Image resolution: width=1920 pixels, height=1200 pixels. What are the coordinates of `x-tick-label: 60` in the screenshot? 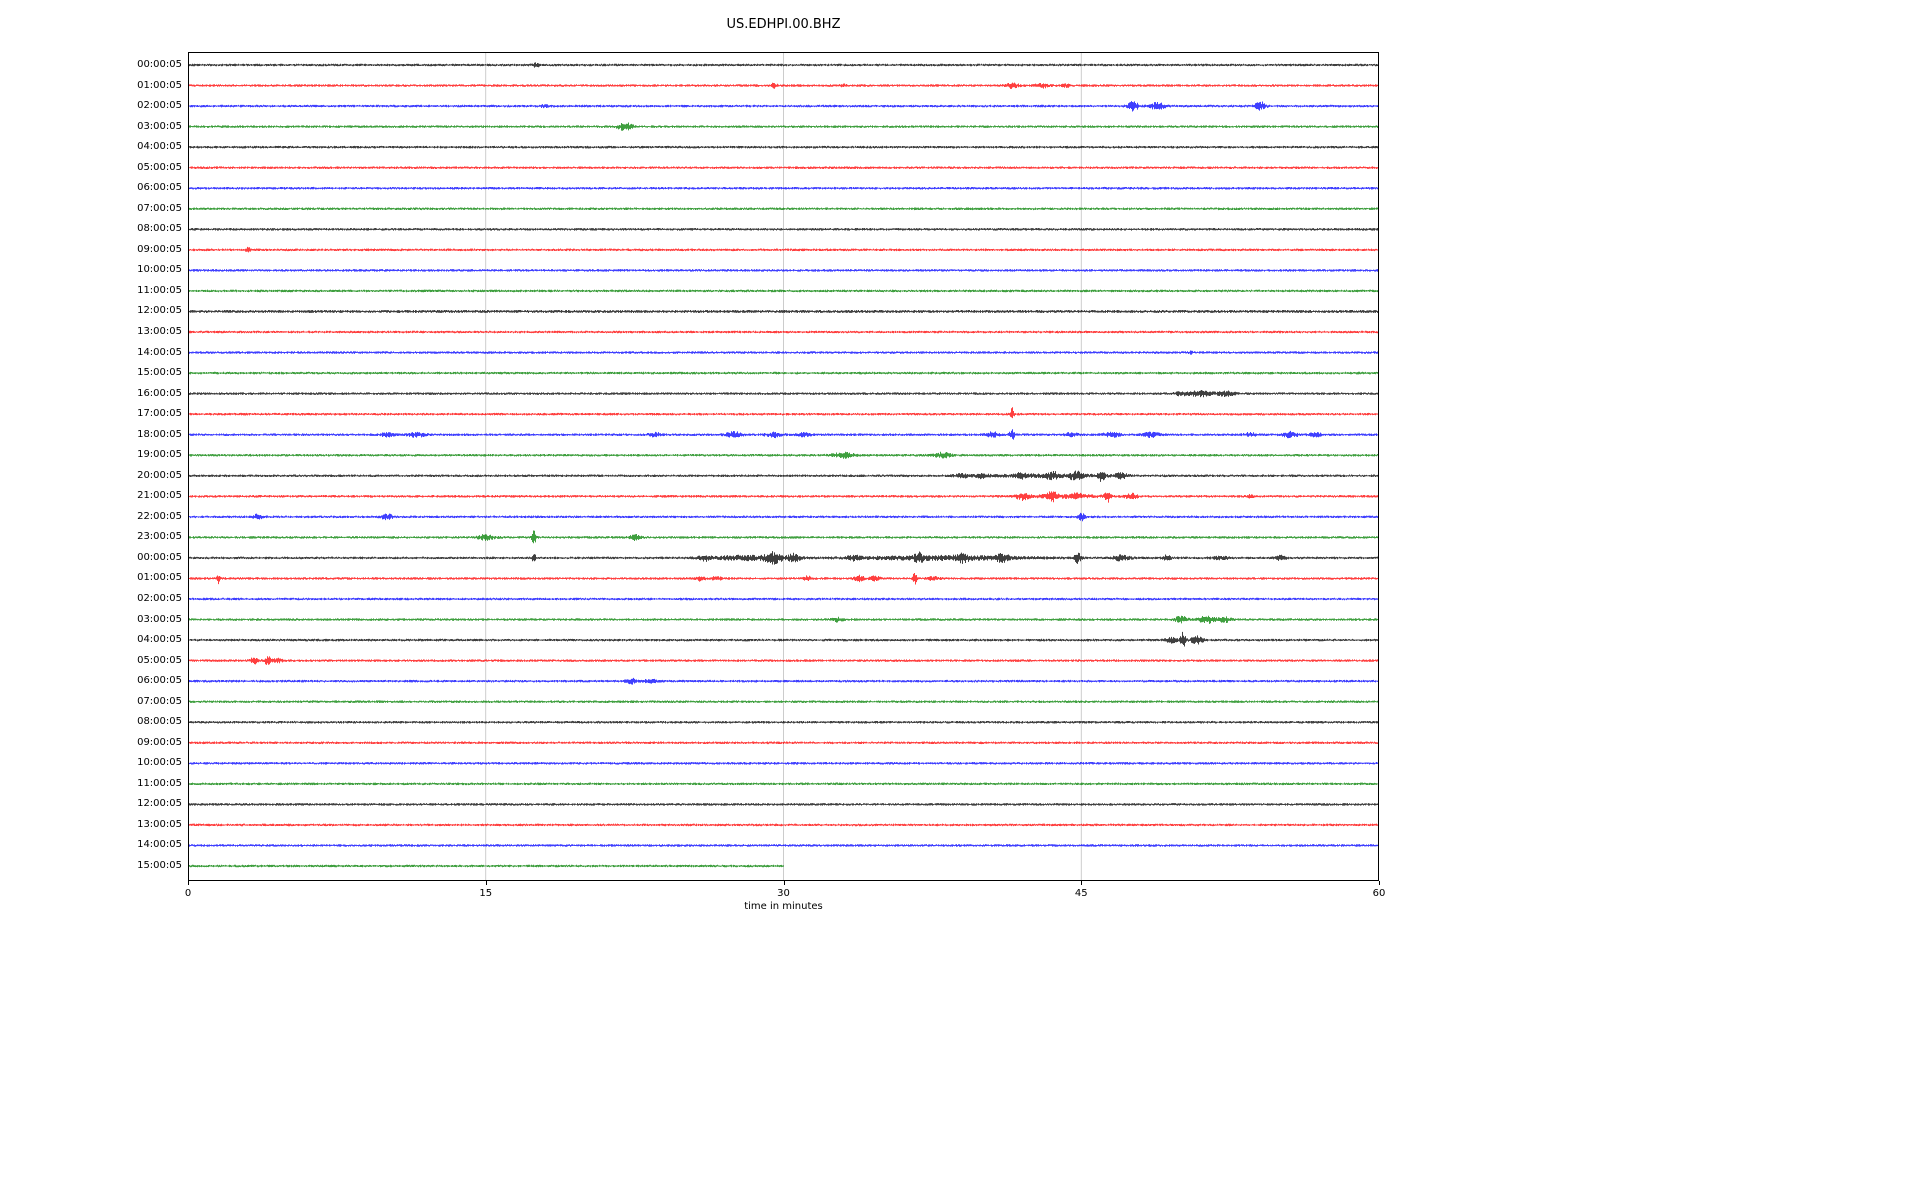 It's located at (1379, 893).